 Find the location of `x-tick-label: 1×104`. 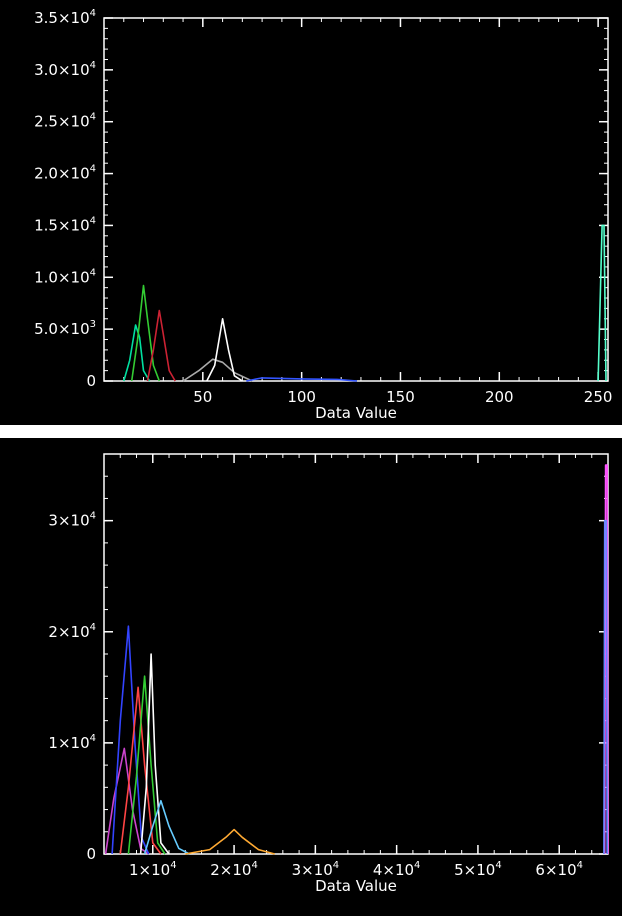

x-tick-label: 1×104 is located at coordinates (153, 869).